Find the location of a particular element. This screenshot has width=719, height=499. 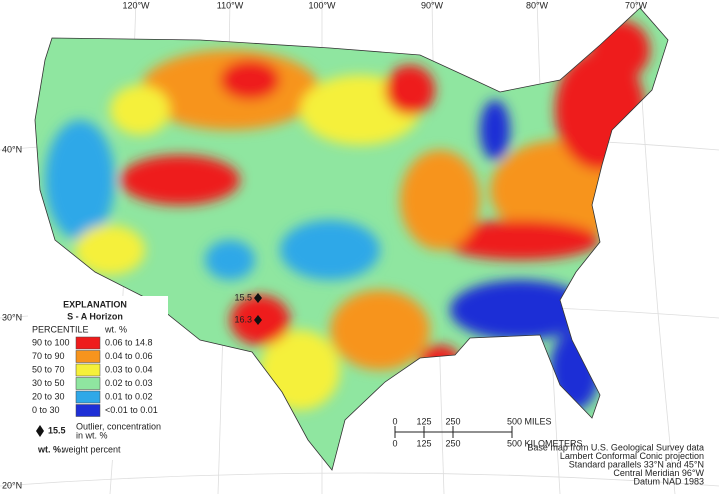

note-key: wt. %: is located at coordinates (50, 449).